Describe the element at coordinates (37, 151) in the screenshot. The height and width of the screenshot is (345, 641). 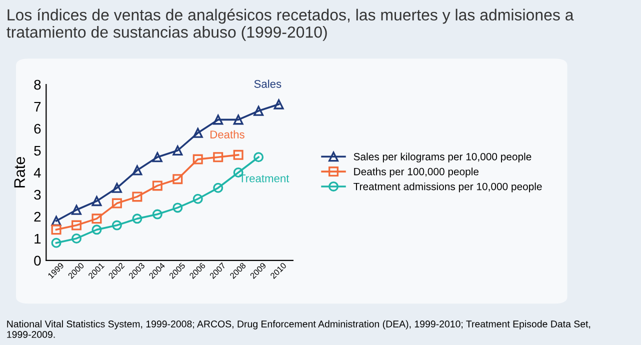
I see `y-tick-label: 5` at that location.